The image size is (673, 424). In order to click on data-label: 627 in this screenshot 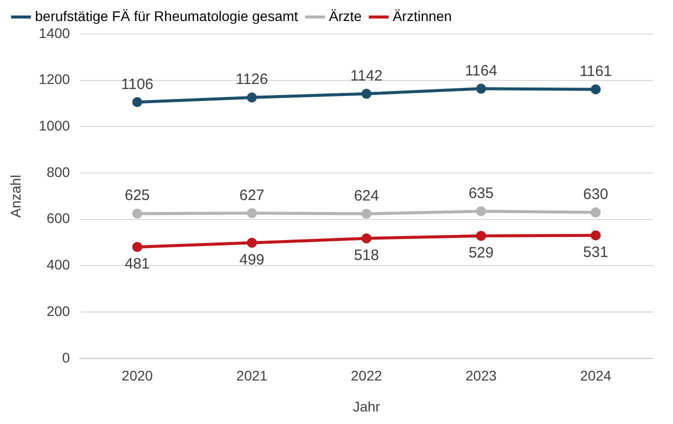, I will do `click(251, 195)`.